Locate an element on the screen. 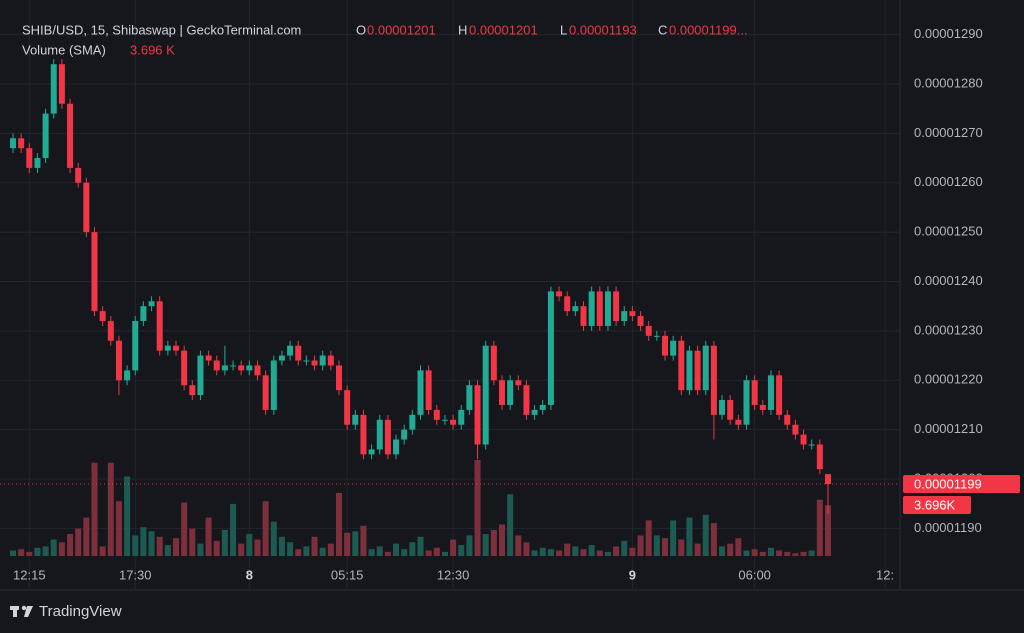 This screenshot has height=633, width=1024. legend-letter: H is located at coordinates (462, 29).